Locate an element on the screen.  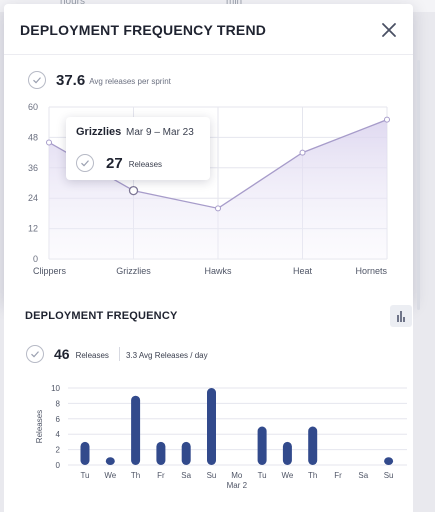
x-sub-label: Mar 2 is located at coordinates (237, 485).